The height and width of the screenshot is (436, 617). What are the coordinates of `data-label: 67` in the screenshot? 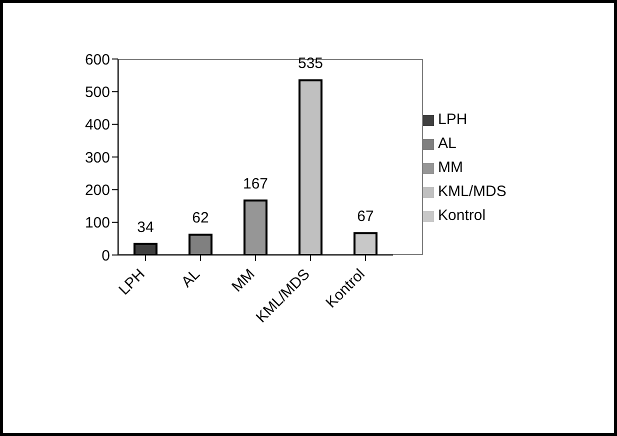 It's located at (365, 217).